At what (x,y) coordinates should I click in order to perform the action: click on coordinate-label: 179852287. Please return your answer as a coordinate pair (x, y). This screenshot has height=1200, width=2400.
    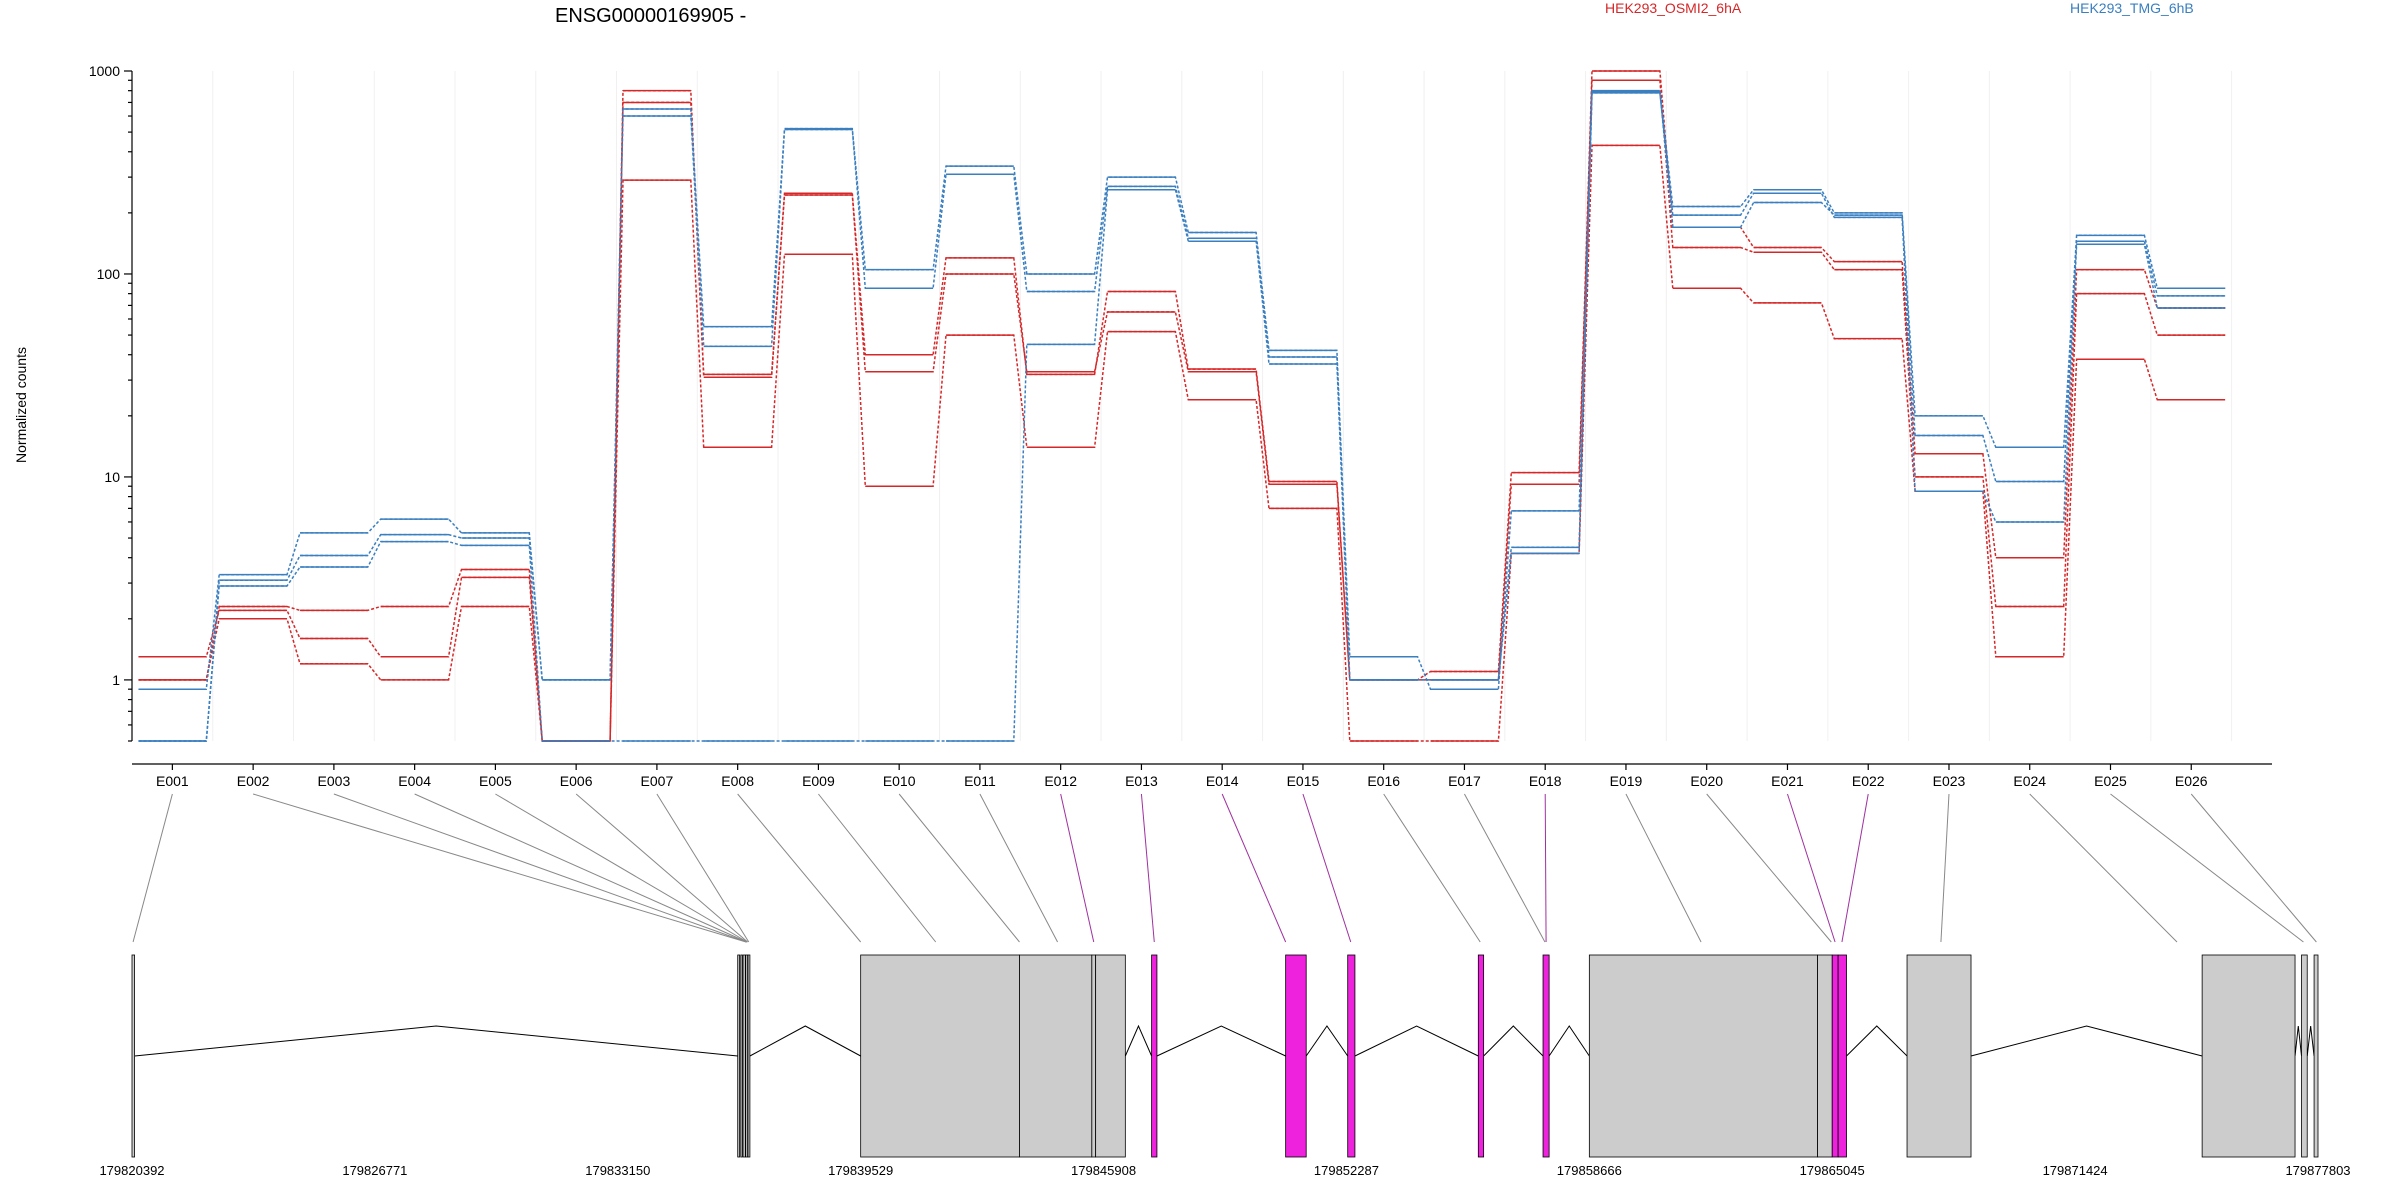
    Looking at the image, I should click on (1346, 1170).